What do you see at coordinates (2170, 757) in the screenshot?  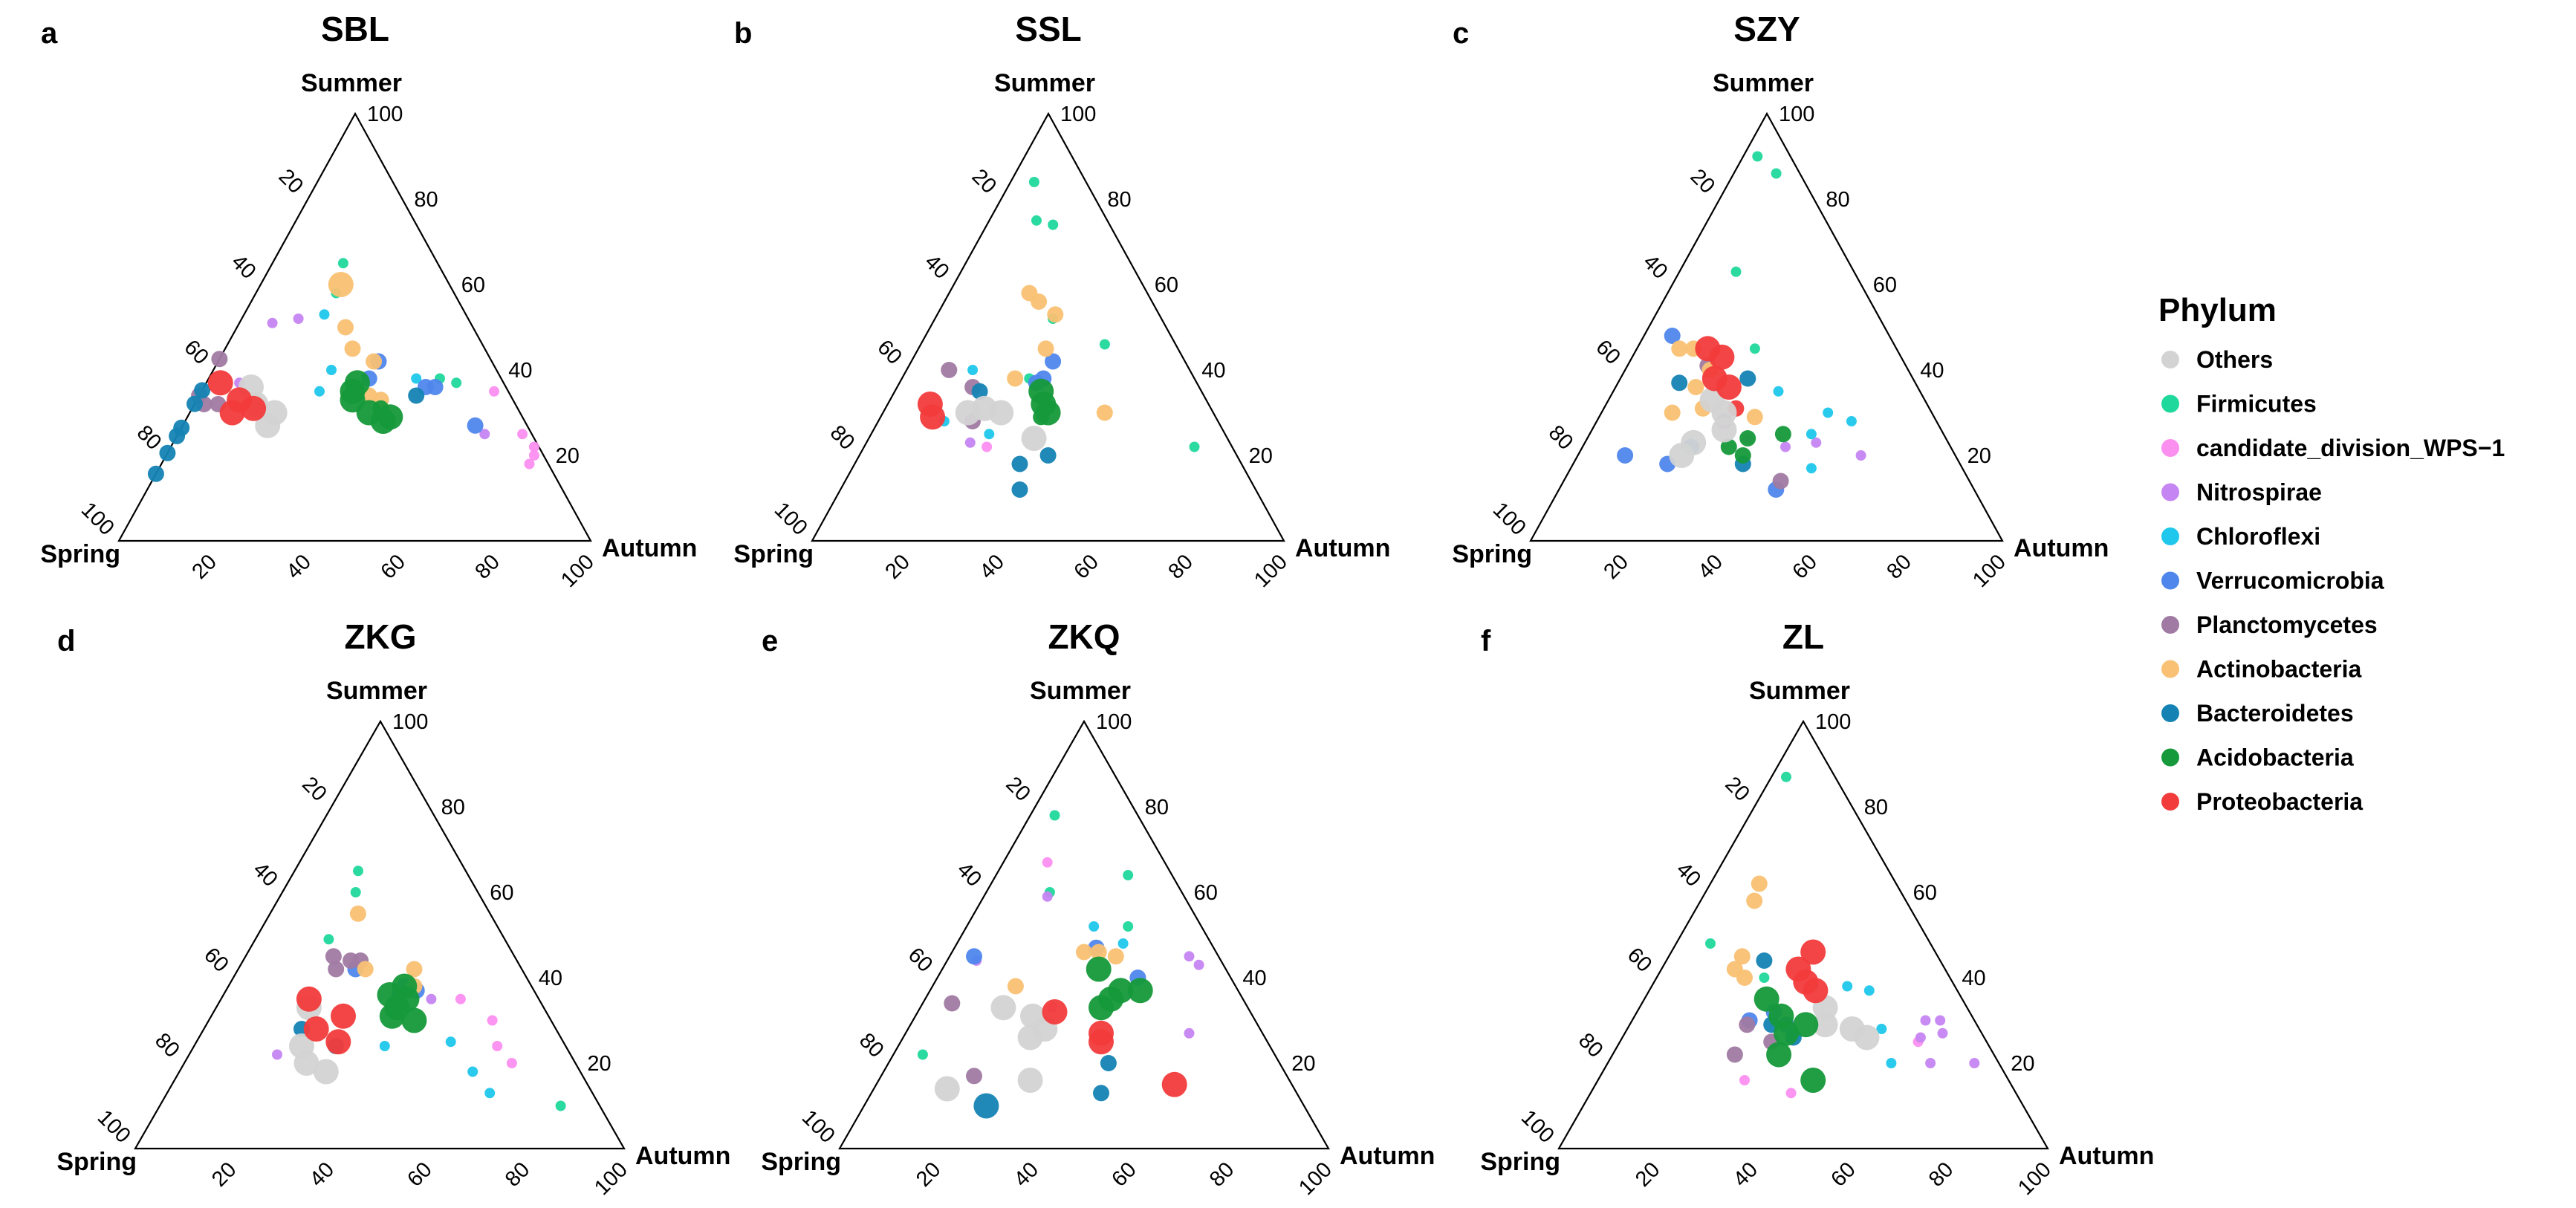 I see `legend-marker-acidobacteria` at bounding box center [2170, 757].